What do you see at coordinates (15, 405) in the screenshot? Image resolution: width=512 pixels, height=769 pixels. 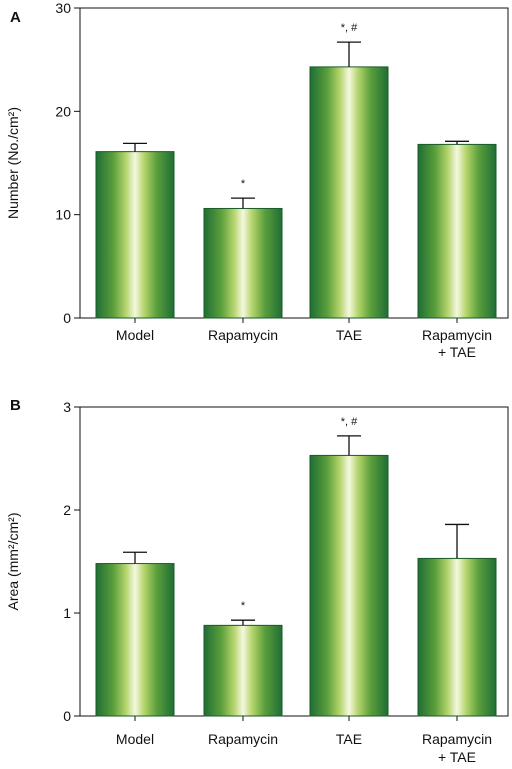 I see `panel-b-letter: B` at bounding box center [15, 405].